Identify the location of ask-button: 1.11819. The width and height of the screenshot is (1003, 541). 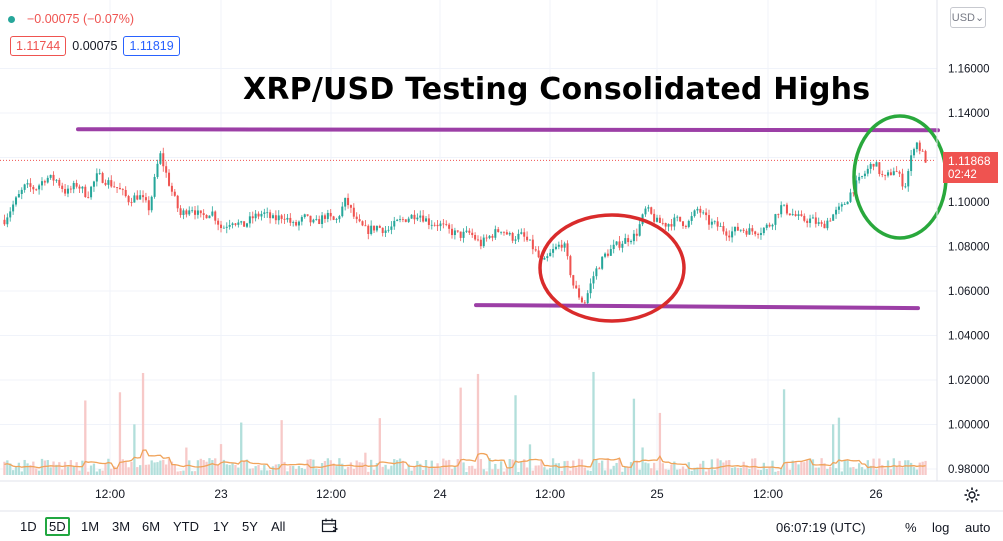
(151, 46).